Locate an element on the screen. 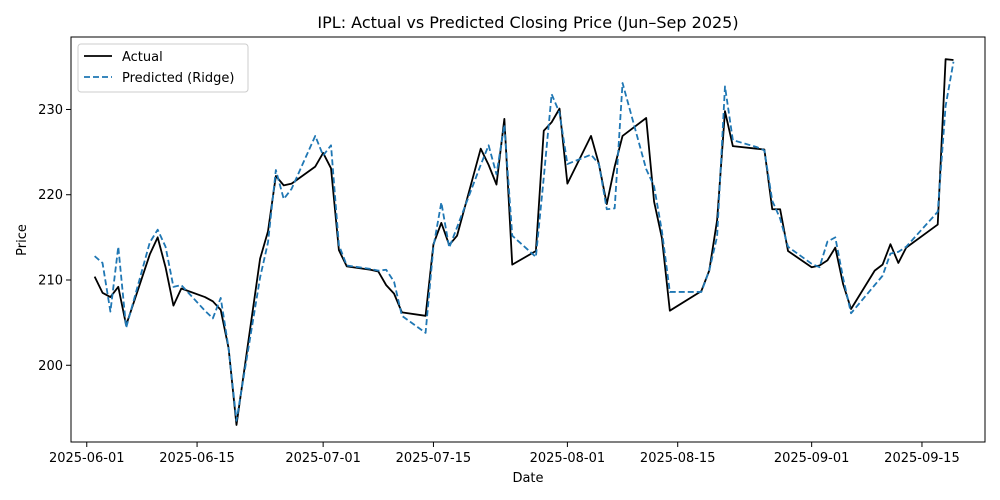  y-tick-label: 210 is located at coordinates (50, 281).